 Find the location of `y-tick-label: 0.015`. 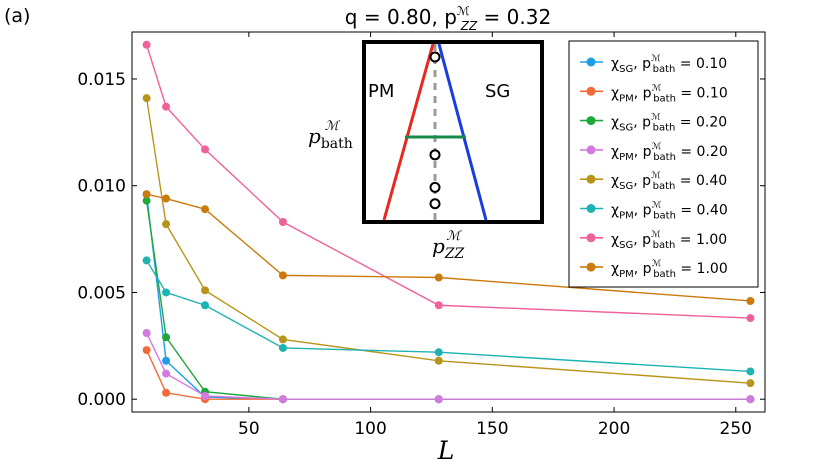

y-tick-label: 0.015 is located at coordinates (101, 80).